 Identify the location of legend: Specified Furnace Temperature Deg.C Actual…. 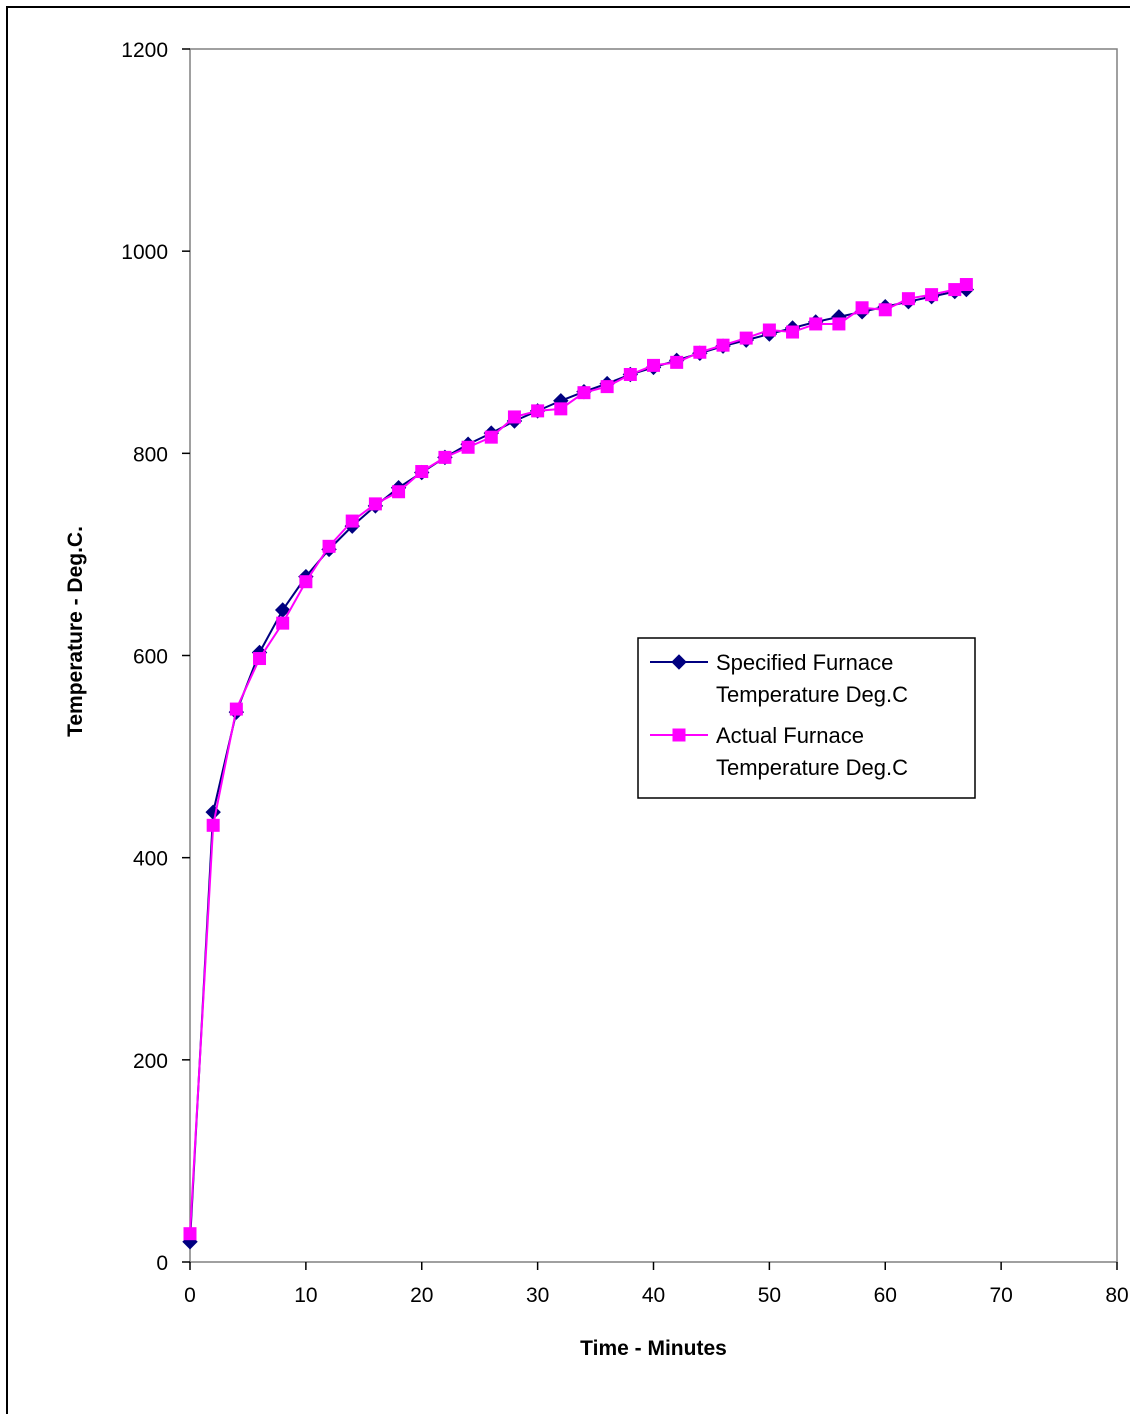
(806, 718).